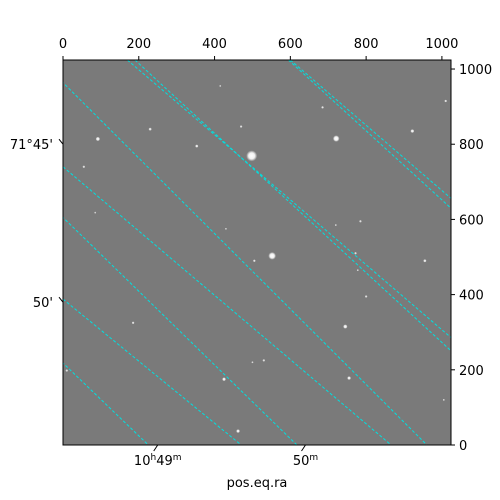 The height and width of the screenshot is (500, 500). What do you see at coordinates (471, 258) in the screenshot?
I see `right-pixel-axis: 0 200 400 600 800 1000` at bounding box center [471, 258].